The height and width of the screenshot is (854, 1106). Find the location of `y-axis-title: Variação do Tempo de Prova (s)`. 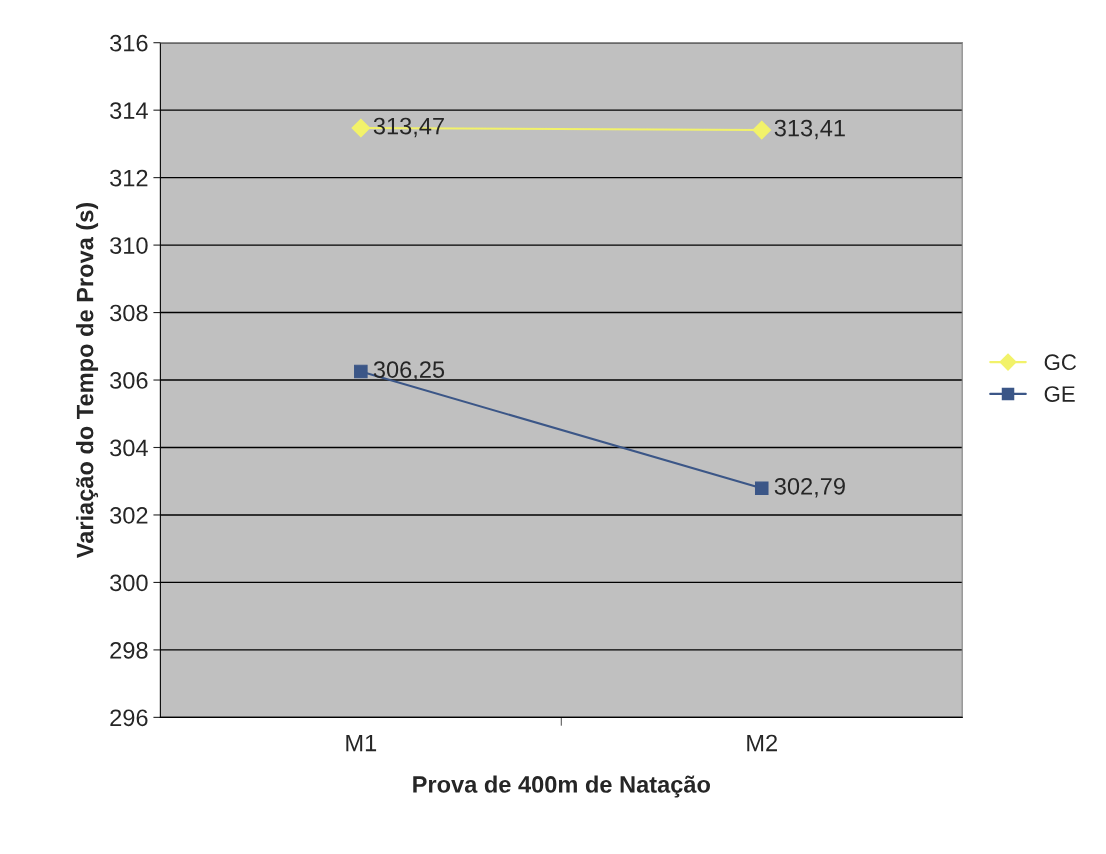

y-axis-title: Variação do Tempo de Prova (s) is located at coordinates (87, 380).